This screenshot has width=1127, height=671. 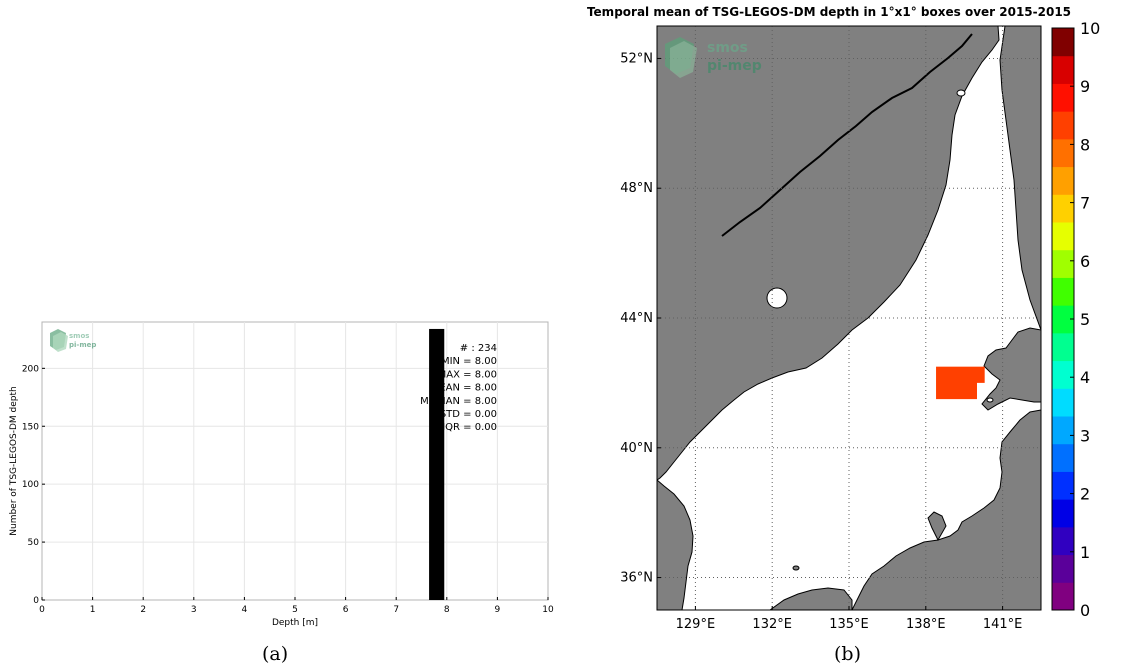 I want to click on map-logo-mark-icon, so click(x=679, y=55).